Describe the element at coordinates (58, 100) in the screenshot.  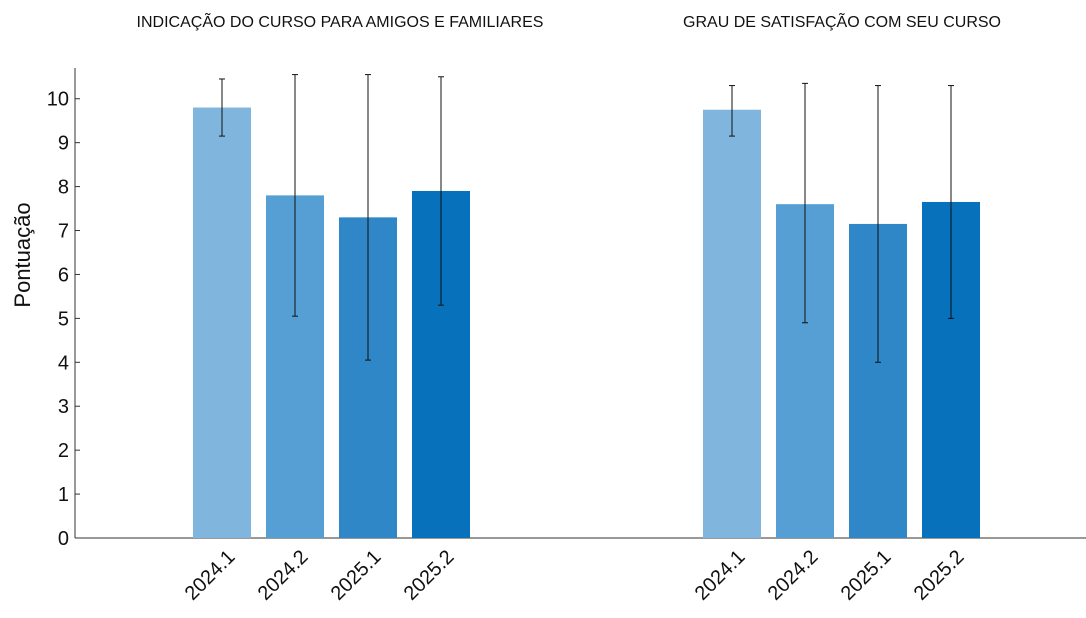
I see `y-tick-label: 10` at that location.